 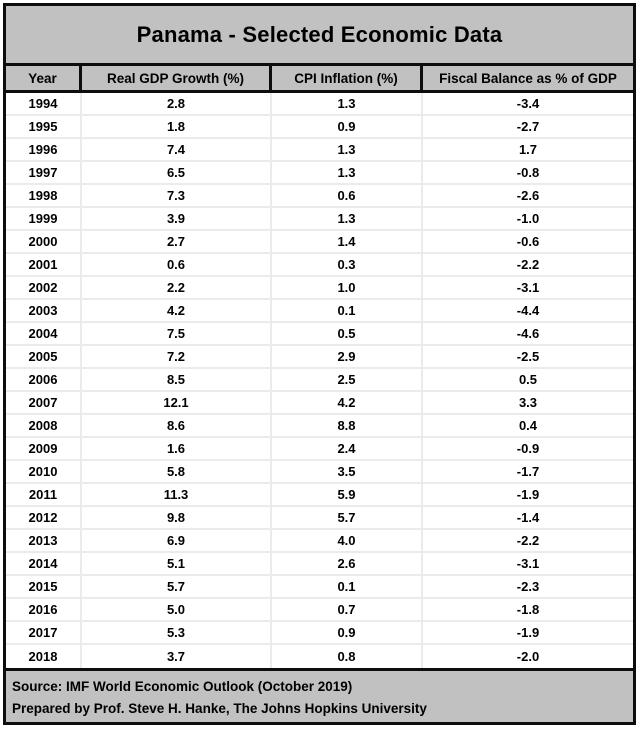 I want to click on value-cell: 1.8, so click(x=177, y=126).